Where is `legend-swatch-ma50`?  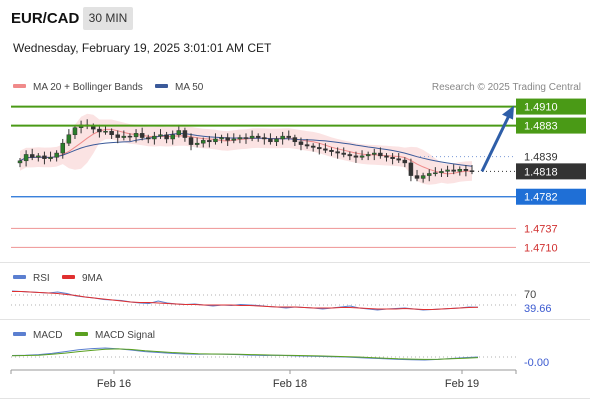 legend-swatch-ma50 is located at coordinates (161, 86).